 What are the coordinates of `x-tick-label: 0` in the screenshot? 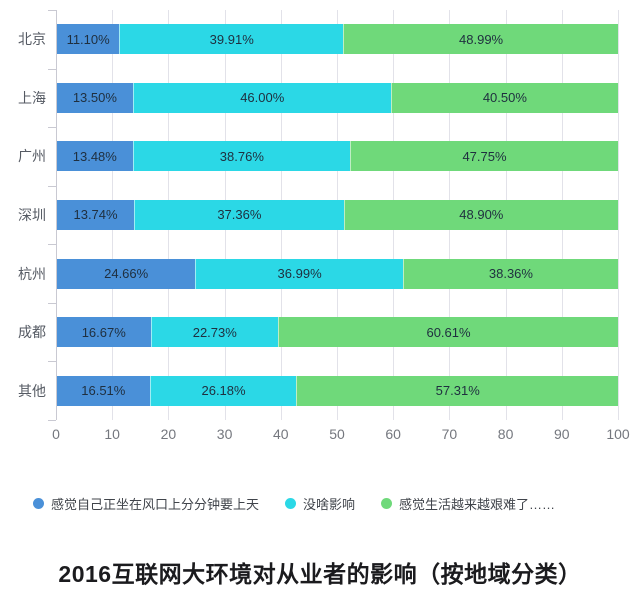 It's located at (56, 434).